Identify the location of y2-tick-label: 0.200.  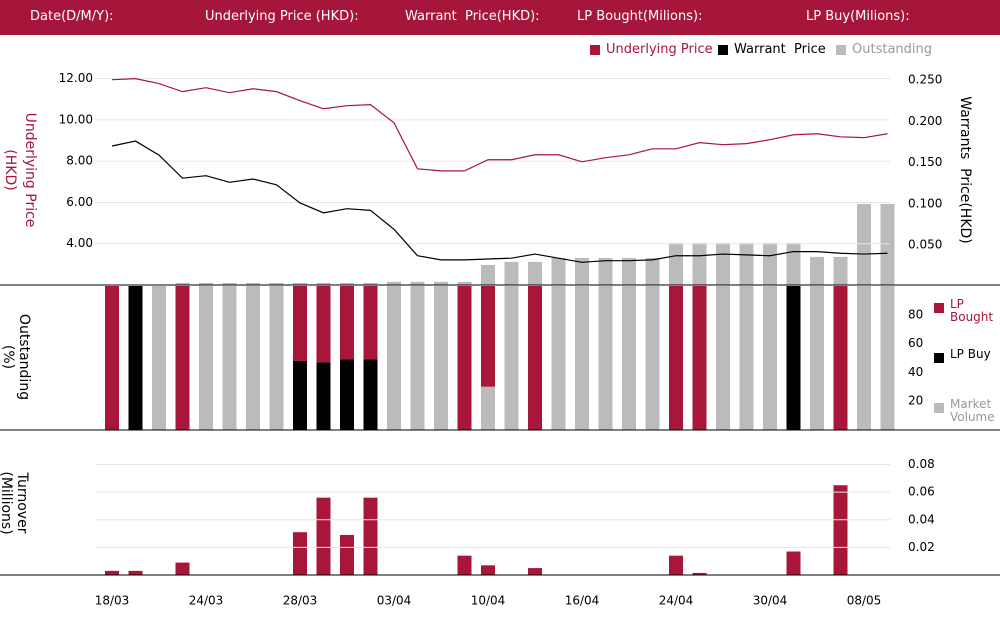
(925, 121).